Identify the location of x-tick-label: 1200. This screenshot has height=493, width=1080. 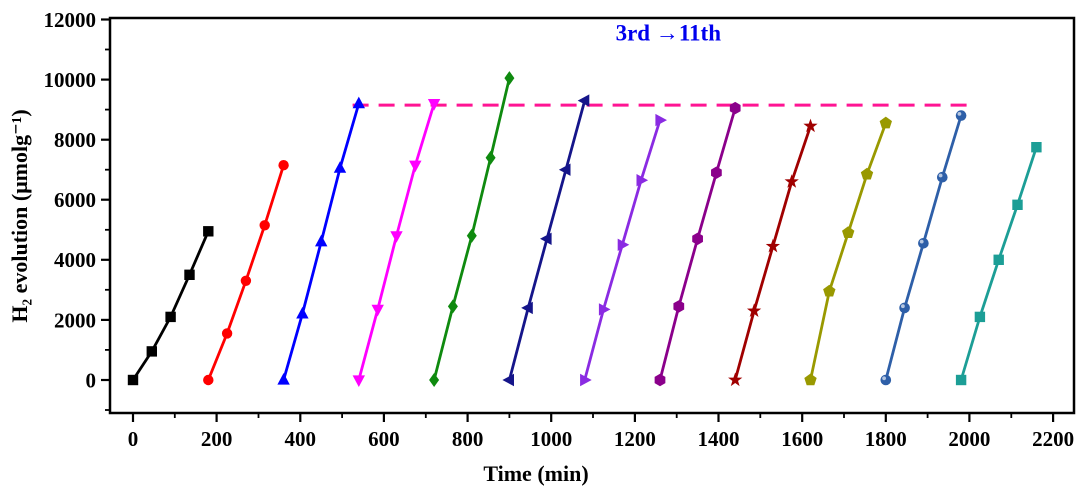
(635, 439).